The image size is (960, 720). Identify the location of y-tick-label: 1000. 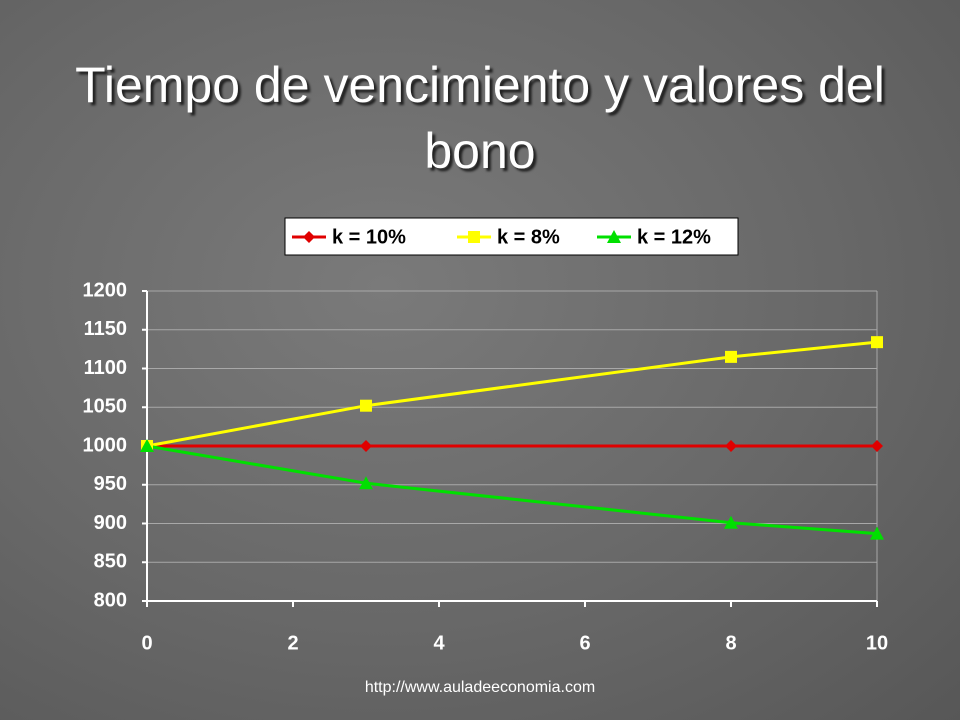
(105, 445).